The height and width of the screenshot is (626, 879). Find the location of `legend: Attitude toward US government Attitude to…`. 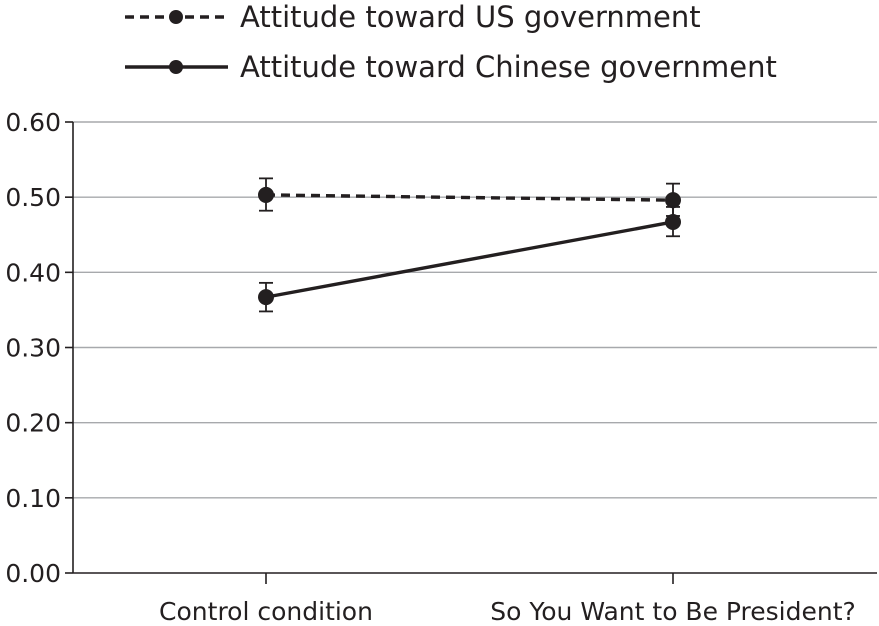

legend: Attitude toward US government Attitude to… is located at coordinates (451, 42).